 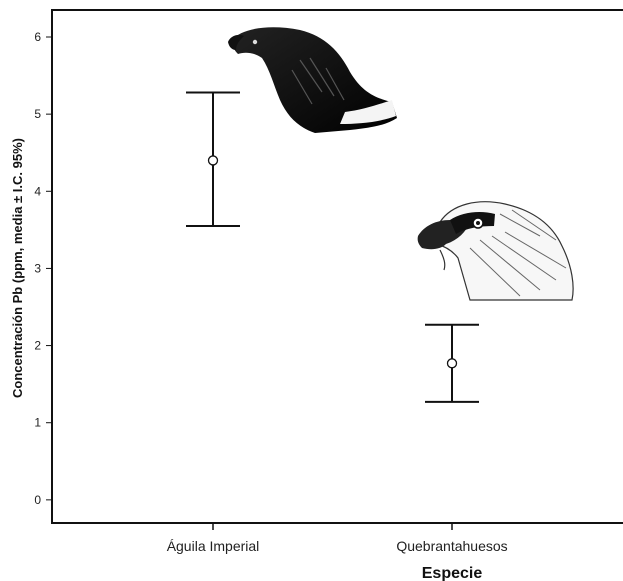 I want to click on x-axis-label: Especie, so click(x=452, y=573).